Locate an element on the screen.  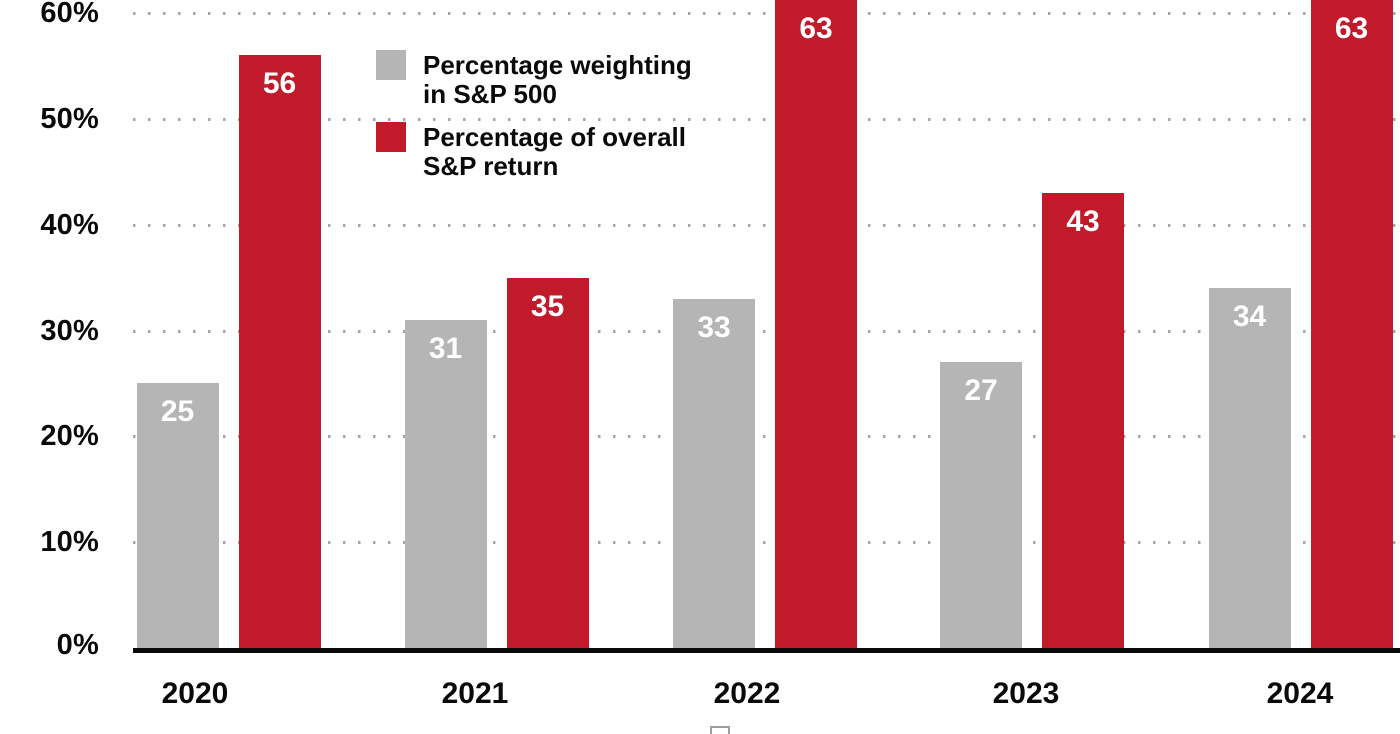
legend-item-return: Percentage of overall S&P return is located at coordinates (534, 151).